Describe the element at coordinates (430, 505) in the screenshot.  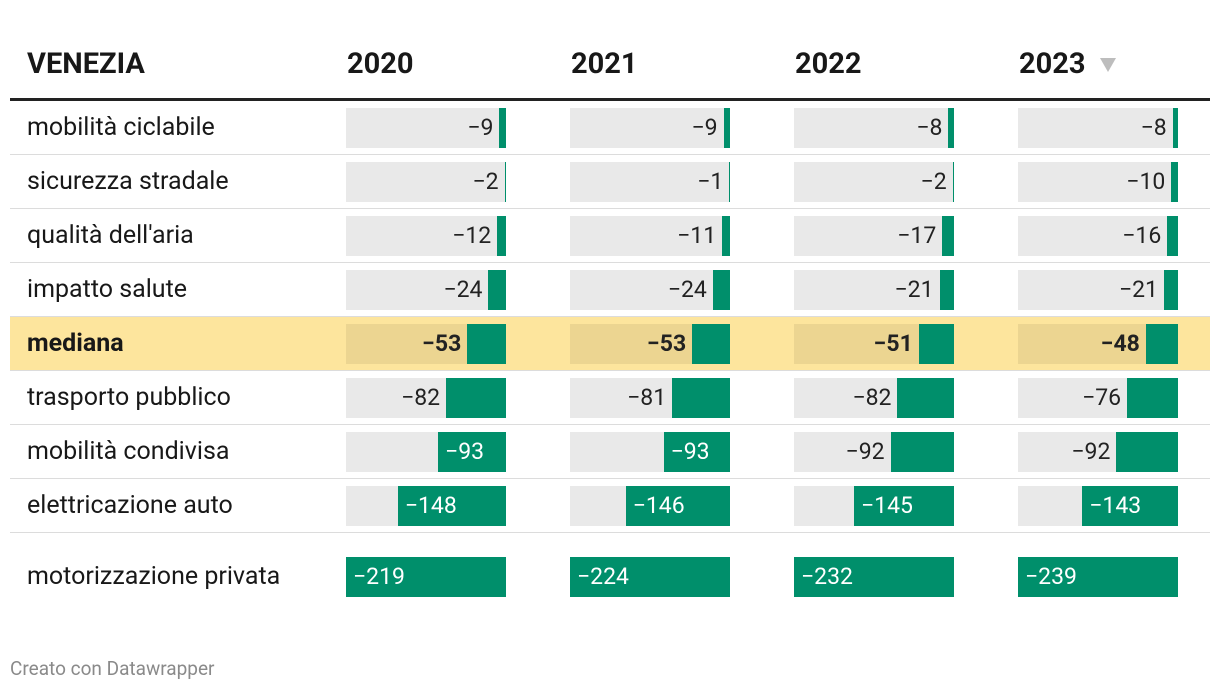
I see `value-label: −148` at that location.